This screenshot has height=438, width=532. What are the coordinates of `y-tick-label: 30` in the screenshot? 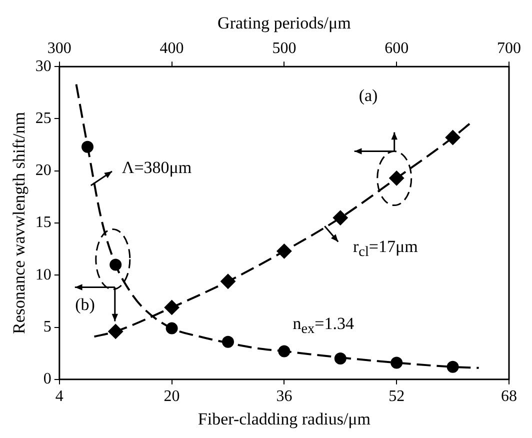 It's located at (43, 66).